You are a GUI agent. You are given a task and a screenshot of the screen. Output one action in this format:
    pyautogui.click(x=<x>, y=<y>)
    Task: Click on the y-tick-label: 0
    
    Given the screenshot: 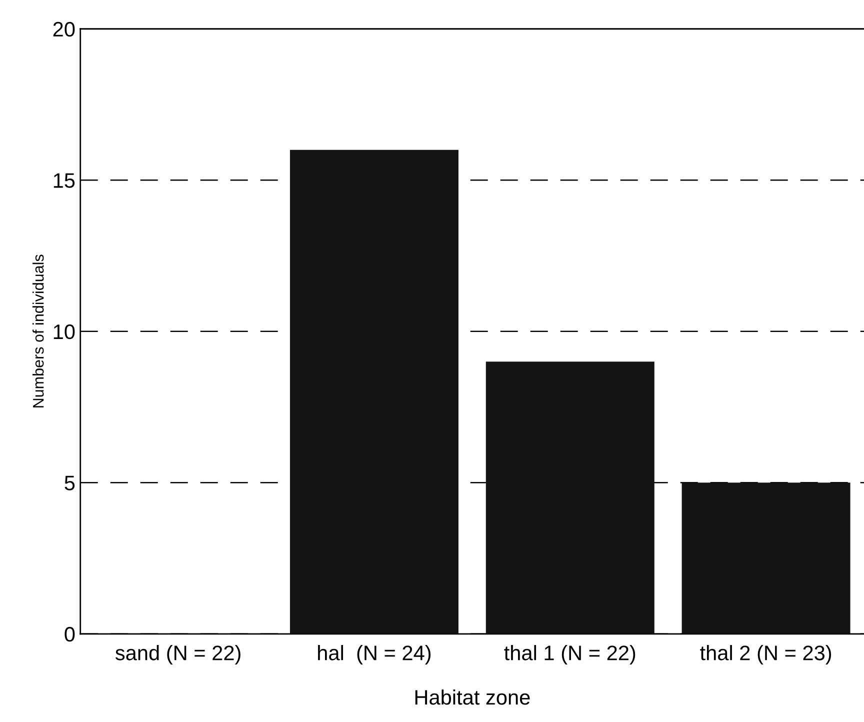 What is the action you would take?
    pyautogui.click(x=69, y=634)
    